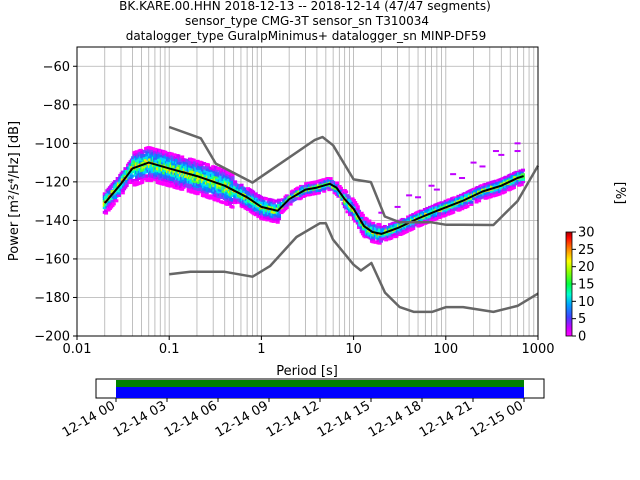  I want to click on x-tick-label: 0.1, so click(169, 349).